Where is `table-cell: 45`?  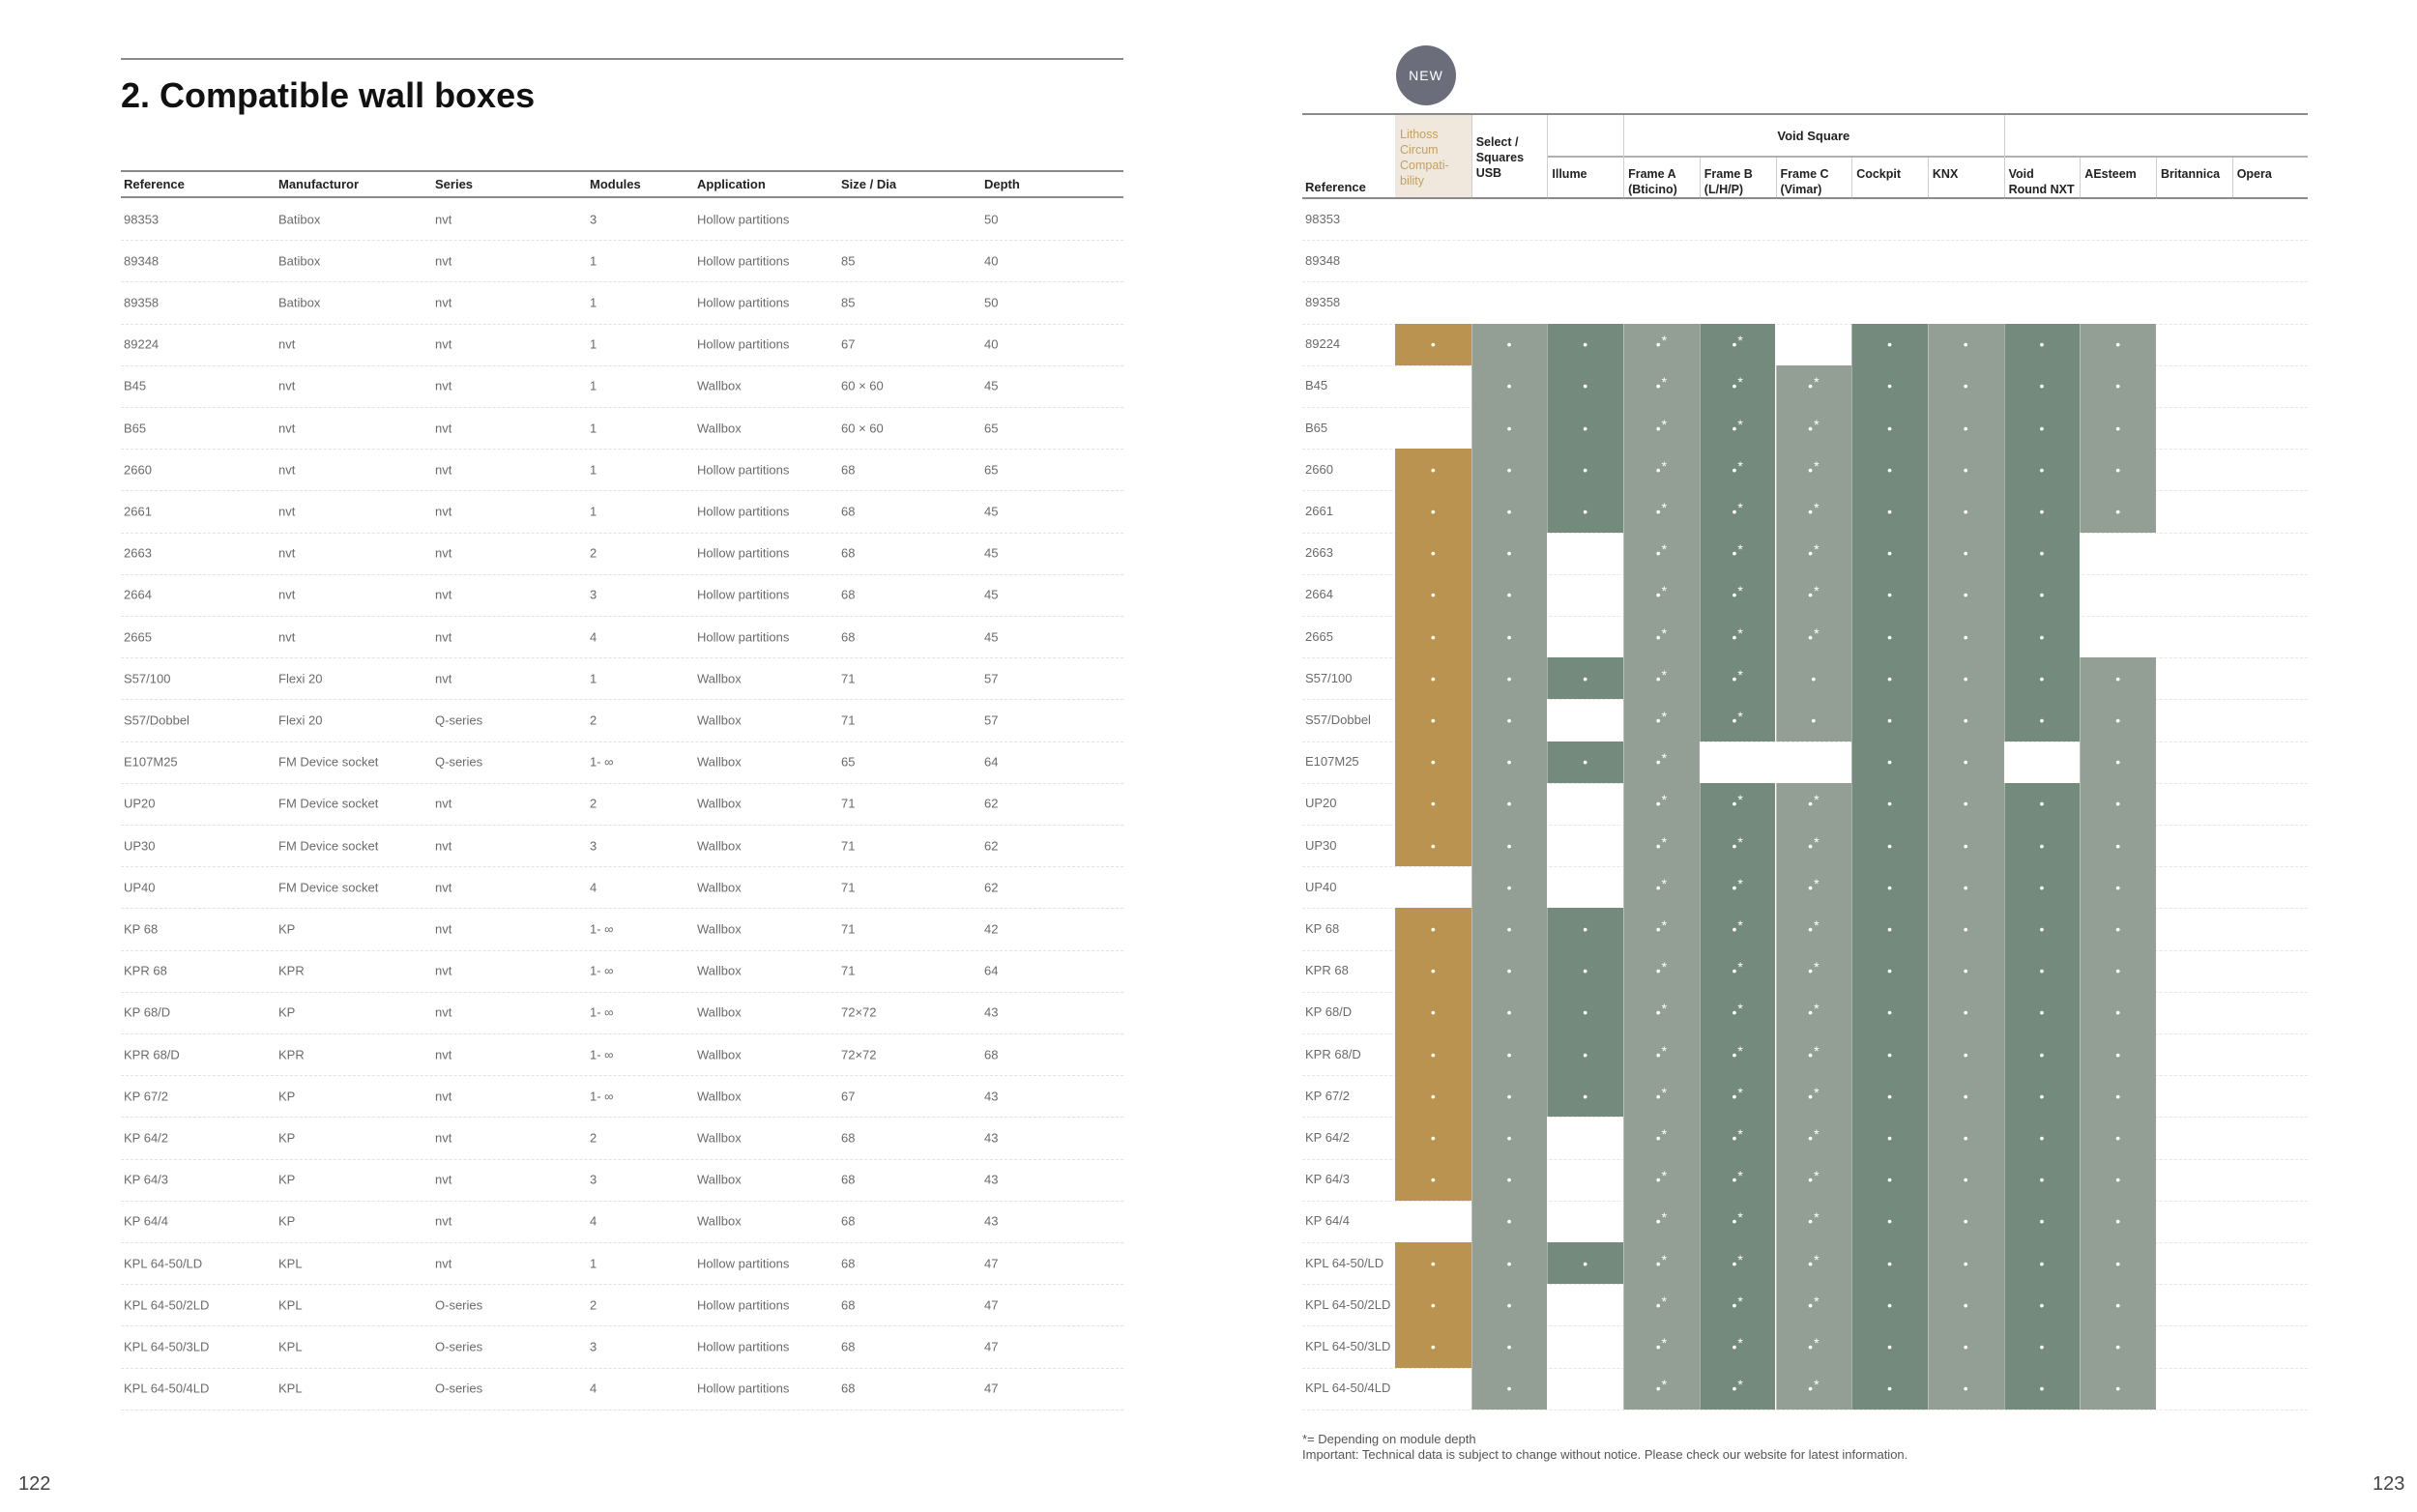 table-cell: 45 is located at coordinates (992, 594).